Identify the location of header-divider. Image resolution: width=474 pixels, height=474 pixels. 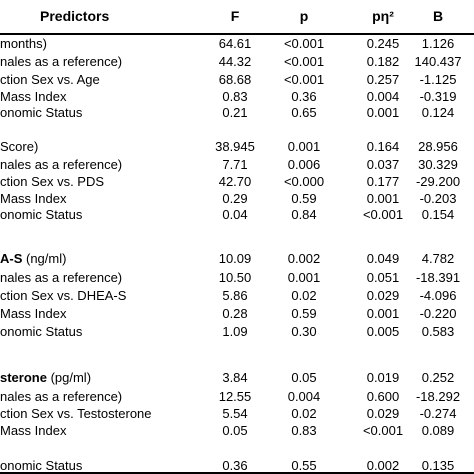
(237, 34).